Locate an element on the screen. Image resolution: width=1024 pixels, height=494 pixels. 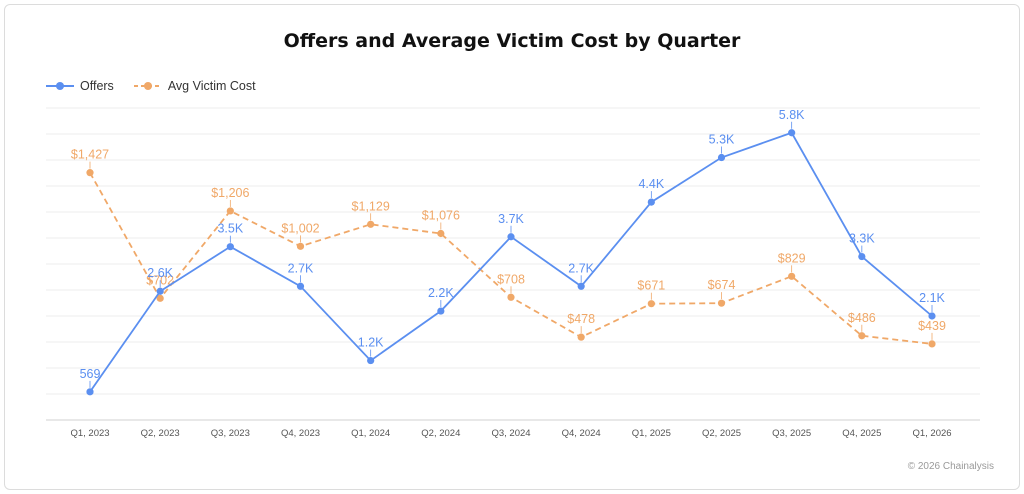
copyright: © 2026 Chainalysis is located at coordinates (950, 466).